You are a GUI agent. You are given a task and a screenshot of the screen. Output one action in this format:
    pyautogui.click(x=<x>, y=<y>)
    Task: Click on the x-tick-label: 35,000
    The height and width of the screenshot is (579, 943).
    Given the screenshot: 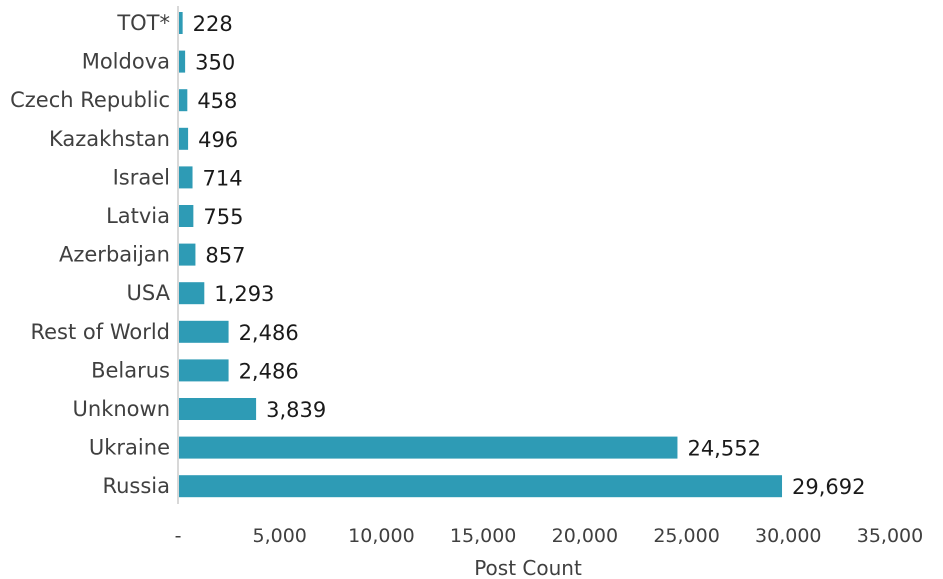 What is the action you would take?
    pyautogui.click(x=890, y=536)
    